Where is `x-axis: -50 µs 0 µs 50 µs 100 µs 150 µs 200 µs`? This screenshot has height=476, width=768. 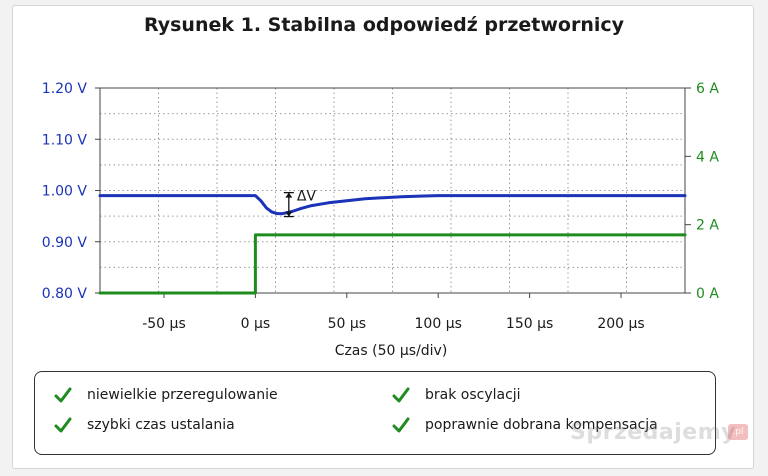 x-axis: -50 µs 0 µs 50 µs 100 µs 150 µs 200 µs is located at coordinates (393, 312).